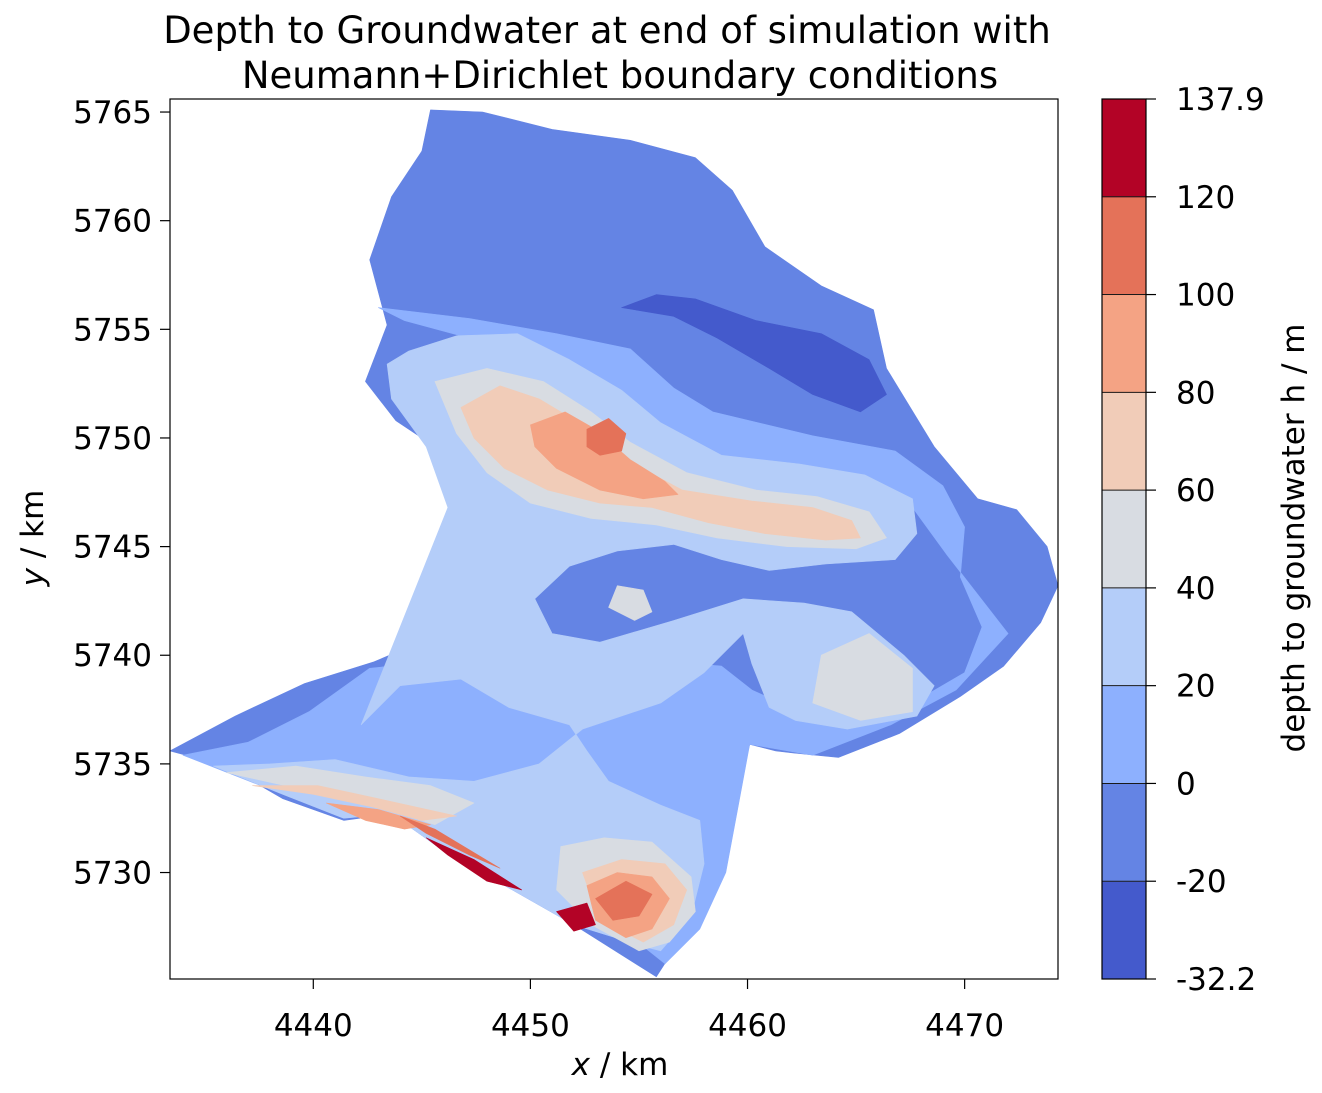  I want to click on colorbar-label: depth to groundwater h / m, so click(1294, 538).